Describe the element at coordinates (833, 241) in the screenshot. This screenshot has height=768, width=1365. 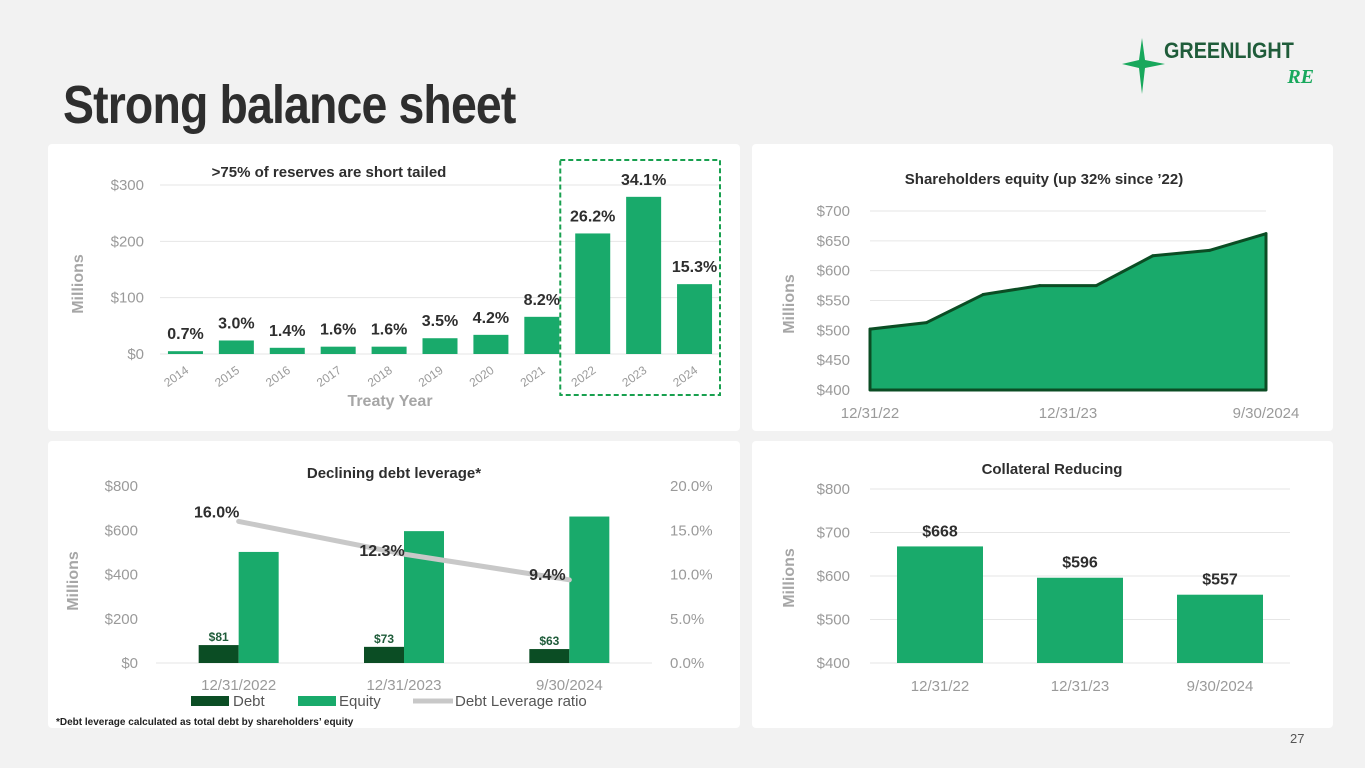
I see `y-tick-label: $650` at that location.